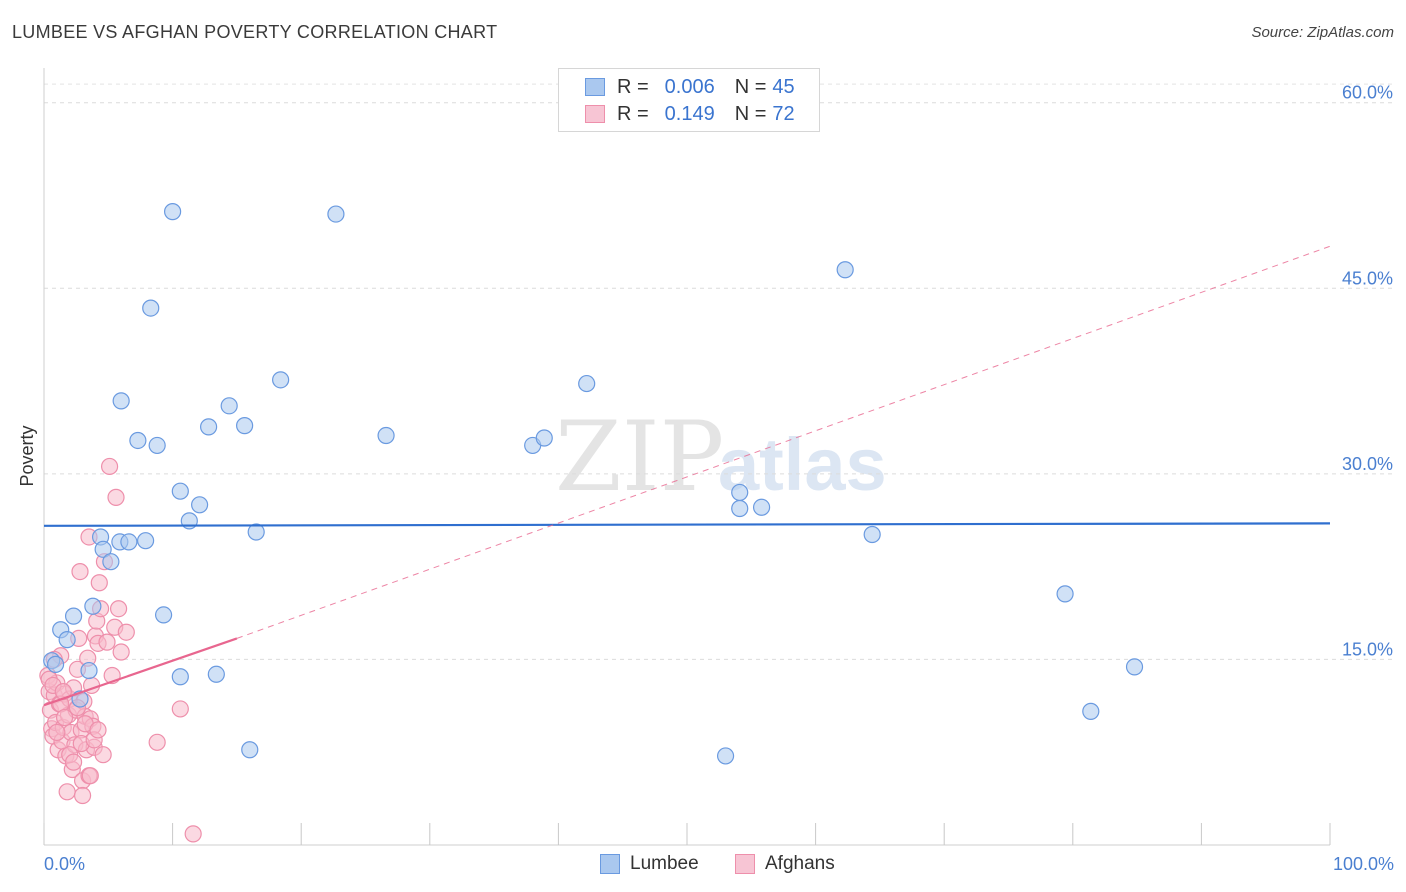 The image size is (1406, 892). I want to click on watermark: ZIP atlas, so click(721, 457).